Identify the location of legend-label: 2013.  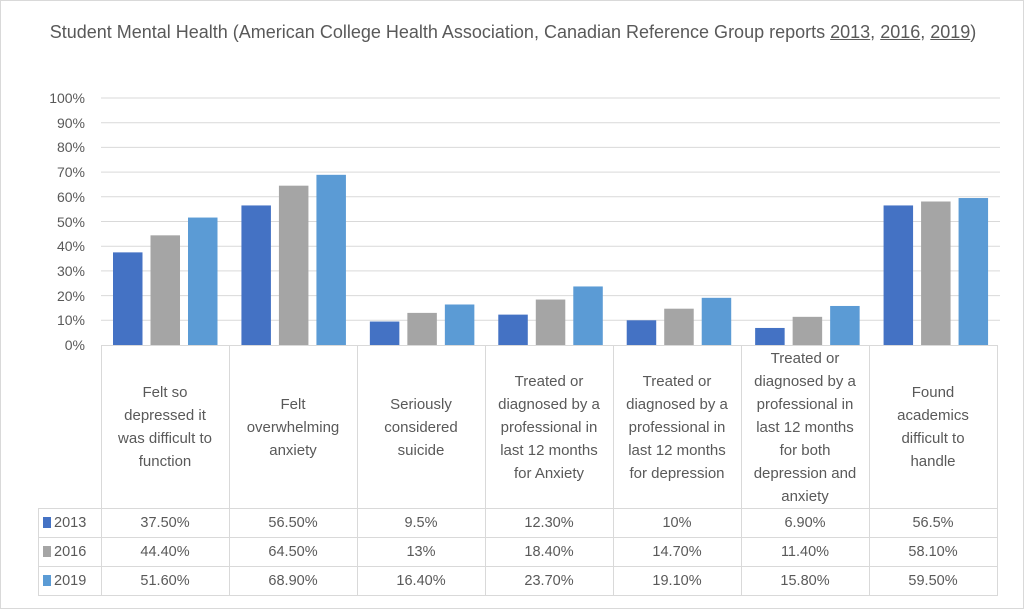
(70, 523).